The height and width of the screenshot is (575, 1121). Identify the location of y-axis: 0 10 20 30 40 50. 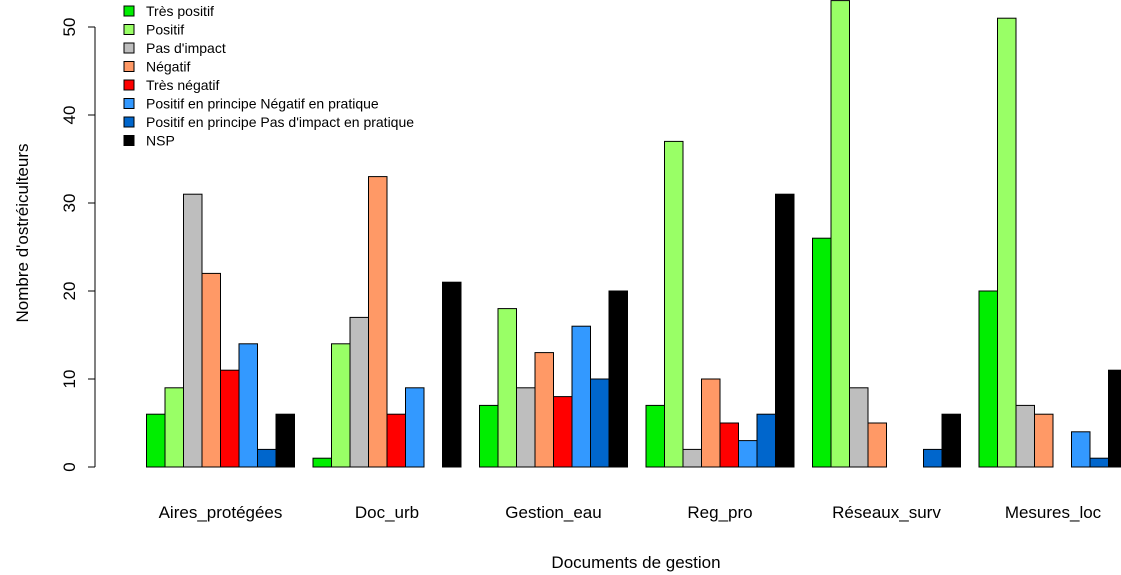
(78, 245).